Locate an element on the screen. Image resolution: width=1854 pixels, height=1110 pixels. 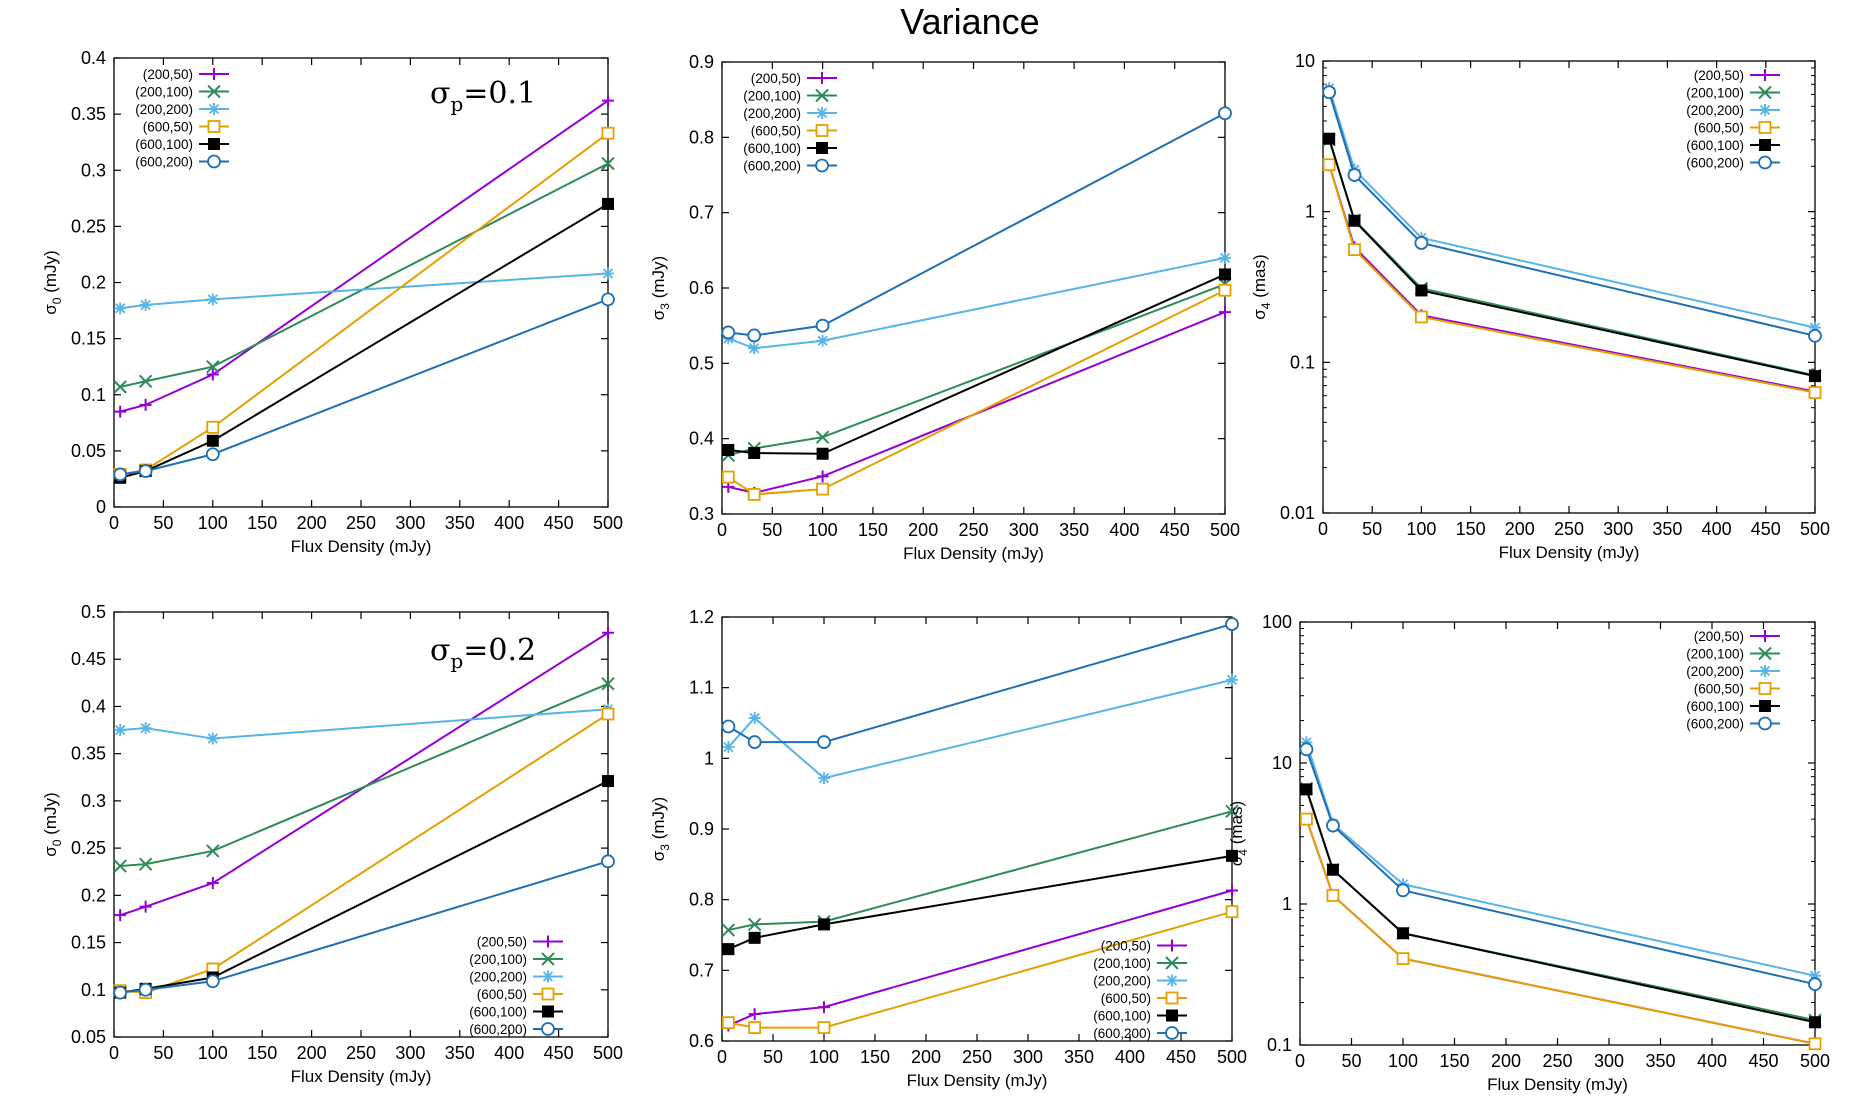
legend-marker-(600,50) is located at coordinates (214, 126).